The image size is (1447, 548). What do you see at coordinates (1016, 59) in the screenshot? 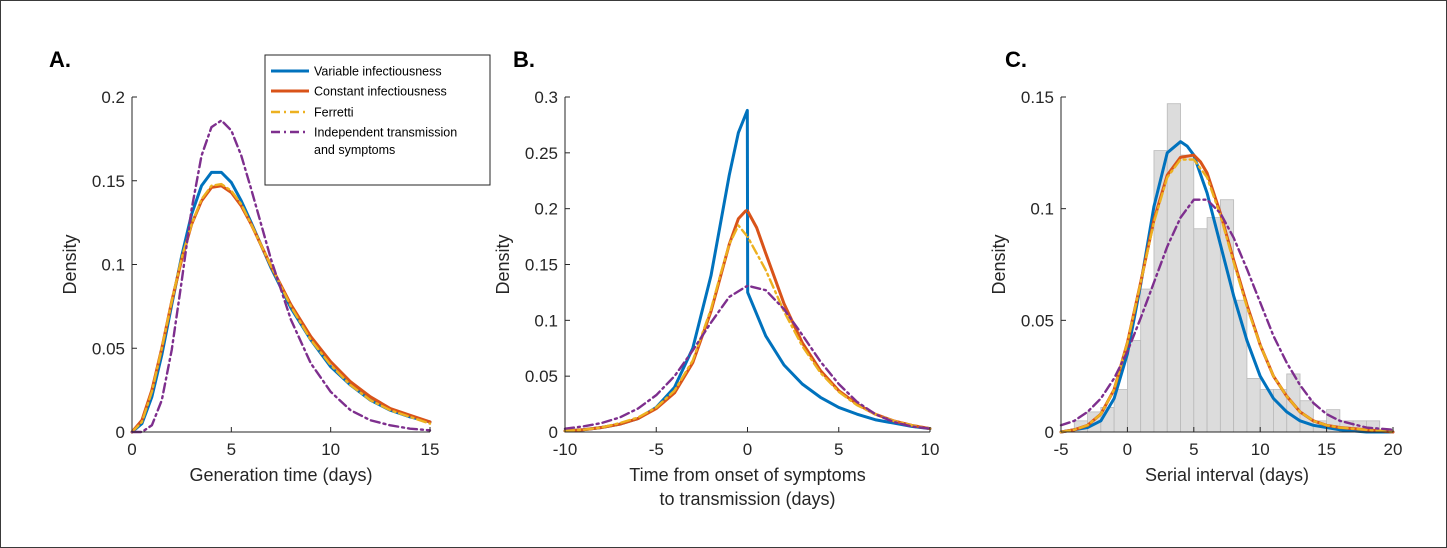
I see `panel-label: C.` at bounding box center [1016, 59].